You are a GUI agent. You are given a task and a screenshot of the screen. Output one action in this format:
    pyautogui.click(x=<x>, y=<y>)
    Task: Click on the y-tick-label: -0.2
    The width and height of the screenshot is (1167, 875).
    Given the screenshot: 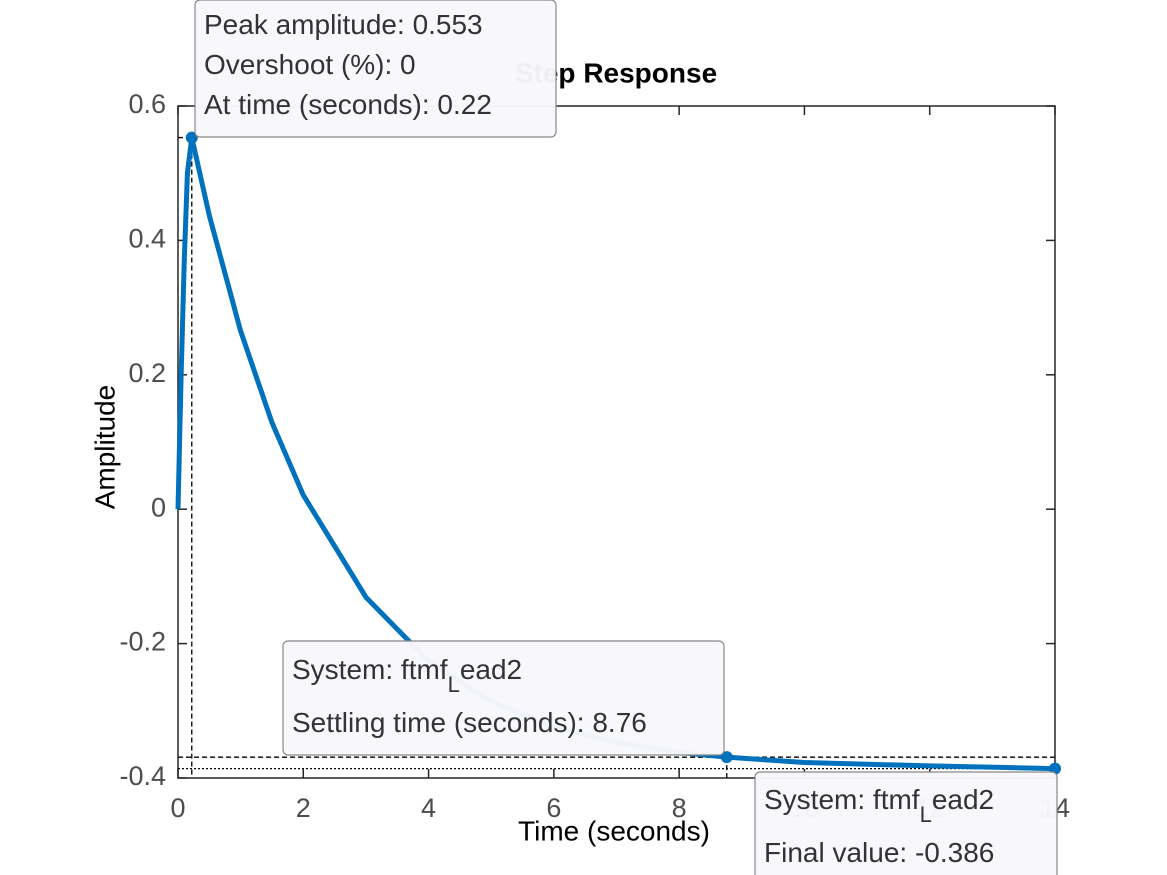 What is the action you would take?
    pyautogui.click(x=142, y=642)
    